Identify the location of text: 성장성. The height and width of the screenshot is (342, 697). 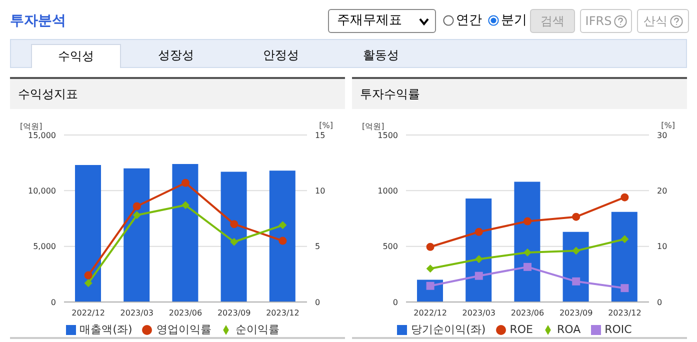
(176, 55).